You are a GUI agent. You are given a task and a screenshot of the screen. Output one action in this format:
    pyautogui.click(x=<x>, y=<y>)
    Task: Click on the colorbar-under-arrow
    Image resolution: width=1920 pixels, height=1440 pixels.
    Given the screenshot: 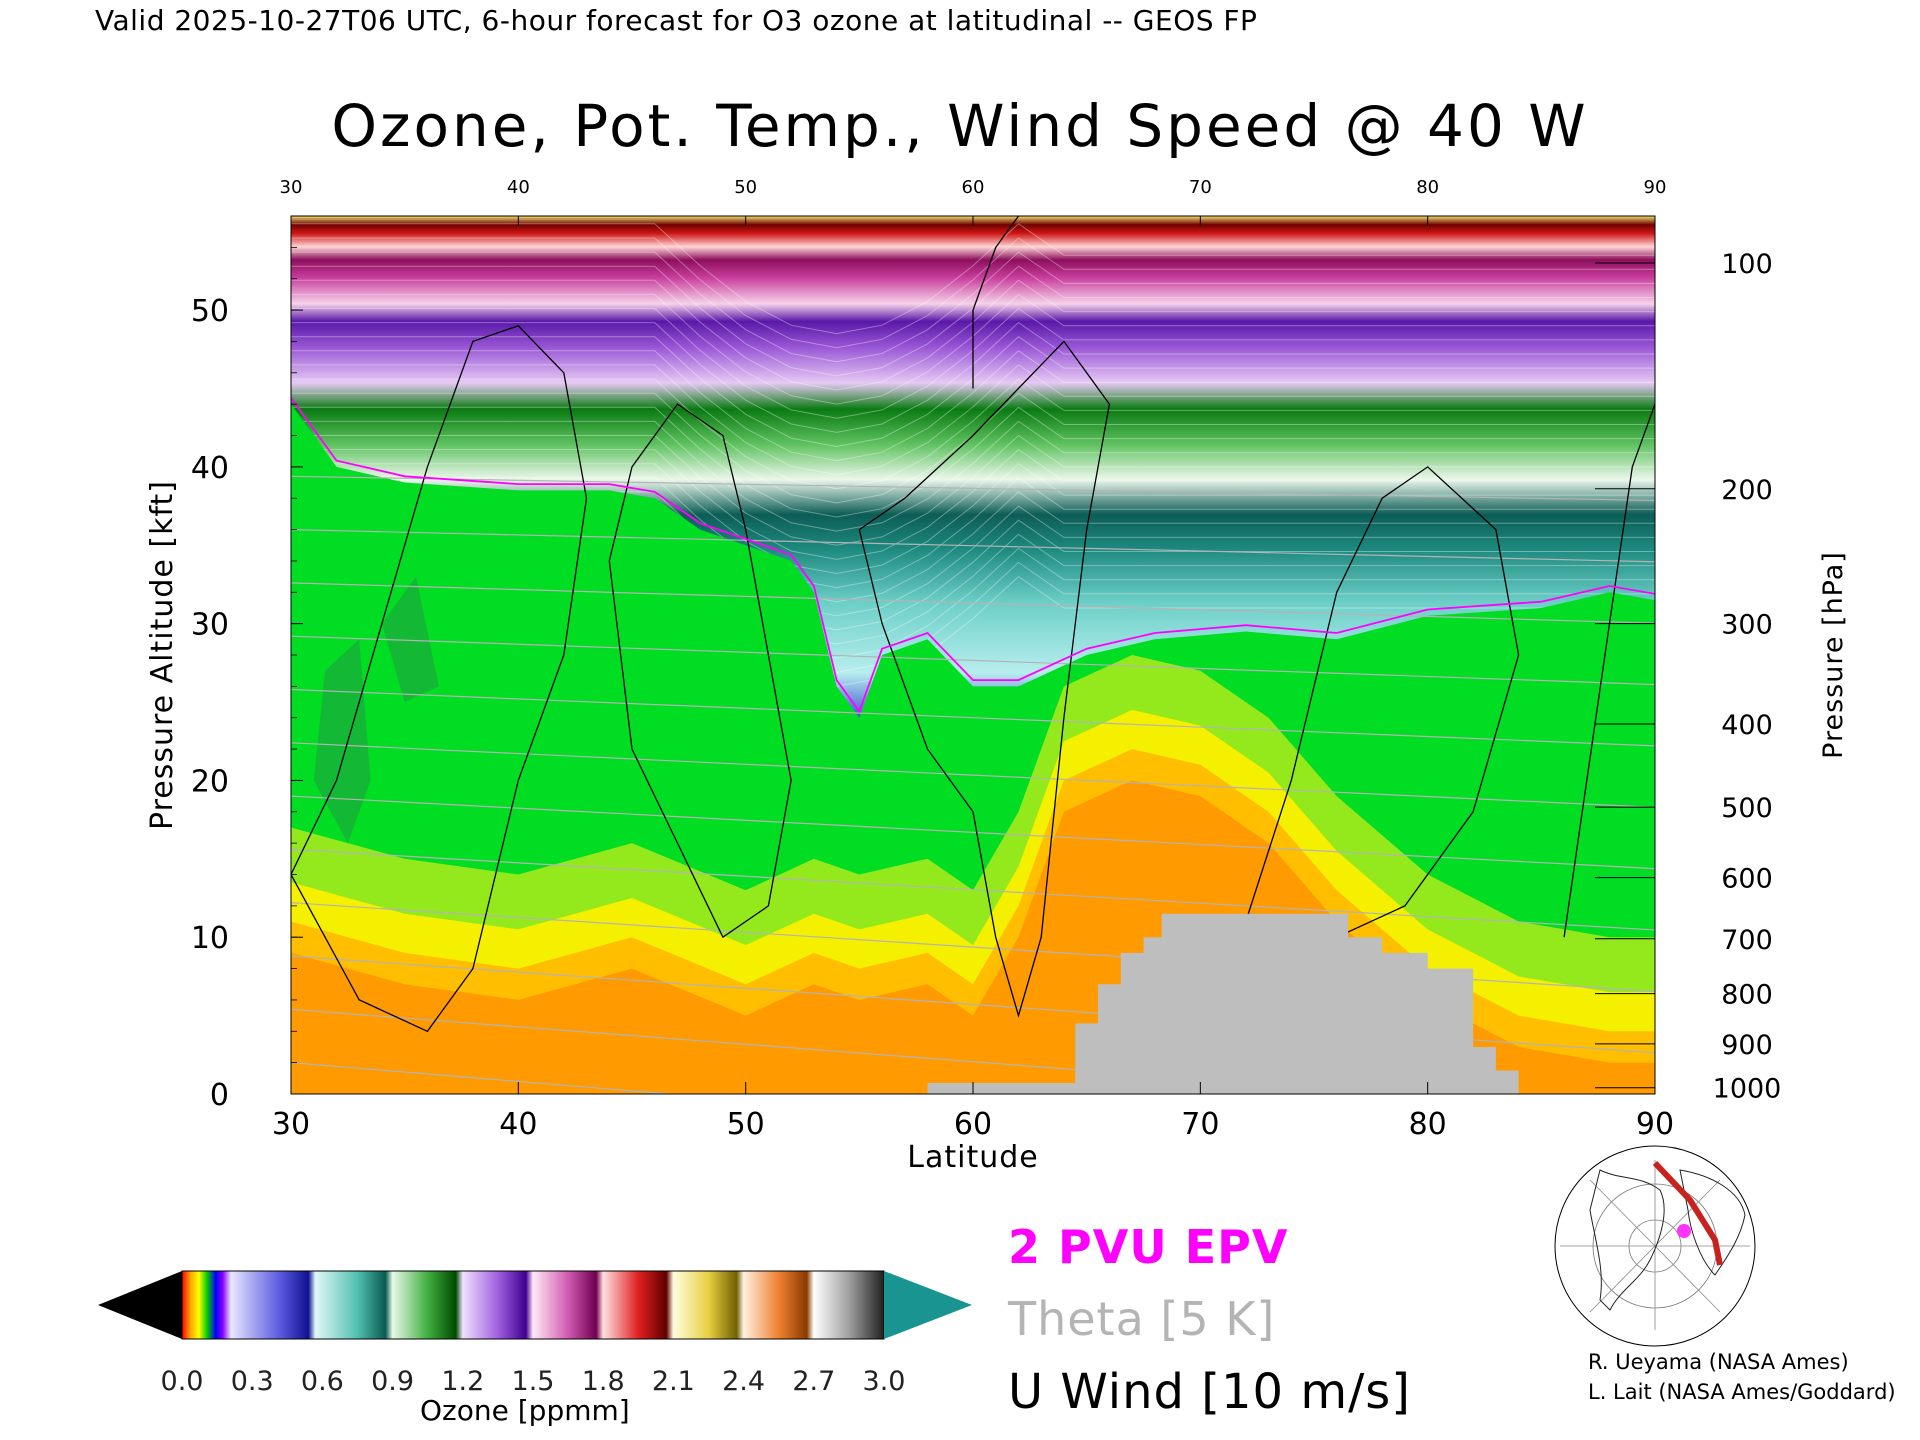 What is the action you would take?
    pyautogui.click(x=140, y=1305)
    